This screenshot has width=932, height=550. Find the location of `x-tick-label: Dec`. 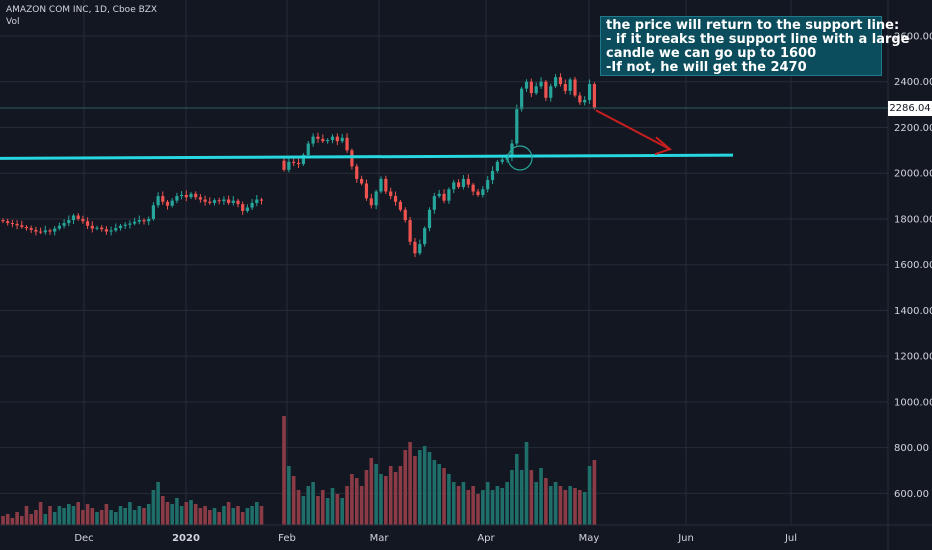

x-tick-label: Dec is located at coordinates (83, 538).